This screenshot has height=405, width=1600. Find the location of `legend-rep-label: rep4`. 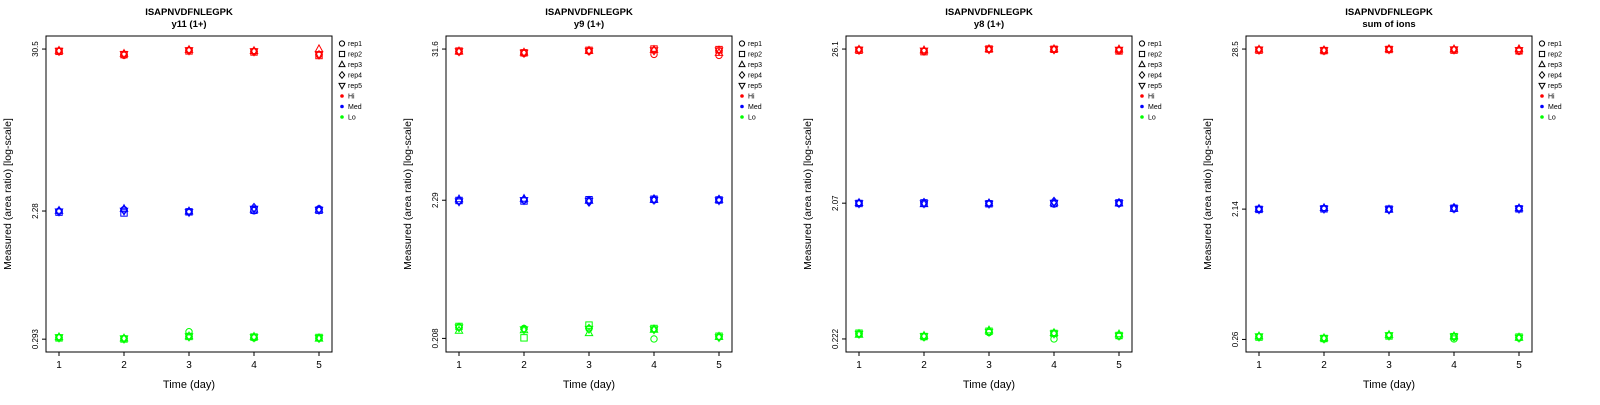

legend-rep-label: rep4 is located at coordinates (1555, 76).